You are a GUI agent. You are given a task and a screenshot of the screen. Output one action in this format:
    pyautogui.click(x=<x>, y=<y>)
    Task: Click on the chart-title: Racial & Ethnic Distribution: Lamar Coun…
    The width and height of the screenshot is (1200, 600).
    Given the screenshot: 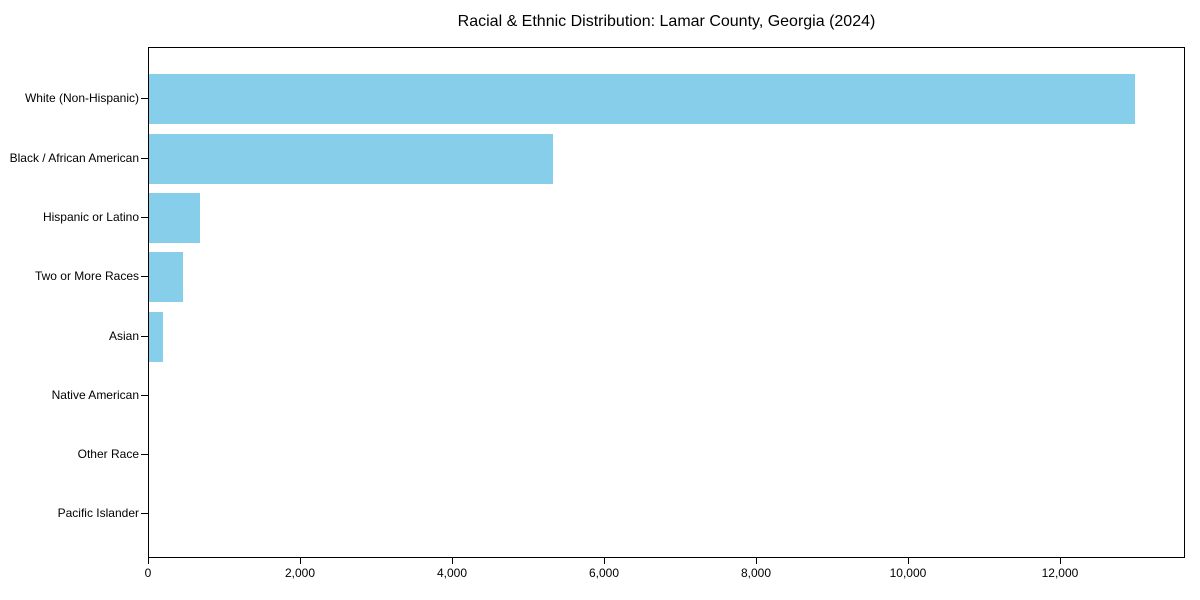 What is the action you would take?
    pyautogui.click(x=666, y=21)
    